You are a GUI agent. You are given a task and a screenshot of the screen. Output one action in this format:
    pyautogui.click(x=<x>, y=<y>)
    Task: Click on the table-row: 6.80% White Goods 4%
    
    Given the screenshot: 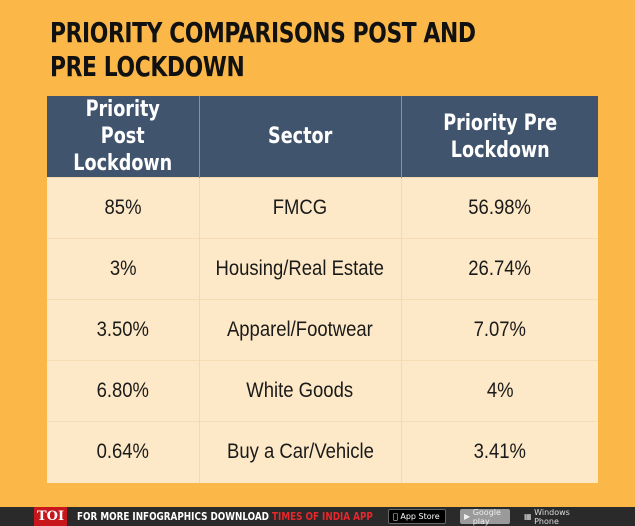 What is the action you would take?
    pyautogui.click(x=322, y=391)
    